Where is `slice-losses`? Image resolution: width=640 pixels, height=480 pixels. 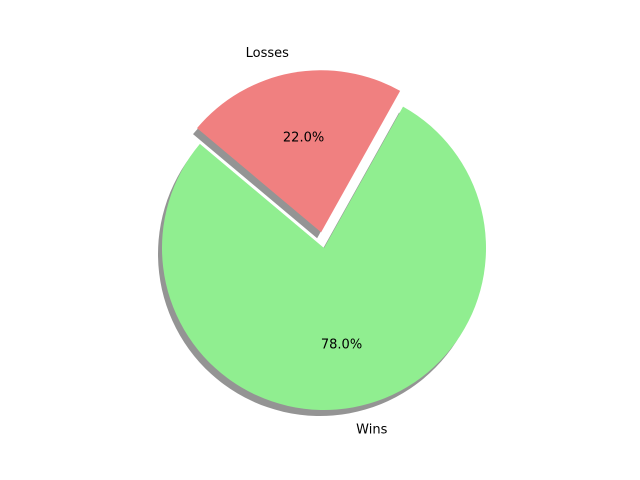 slice-losses is located at coordinates (299, 151).